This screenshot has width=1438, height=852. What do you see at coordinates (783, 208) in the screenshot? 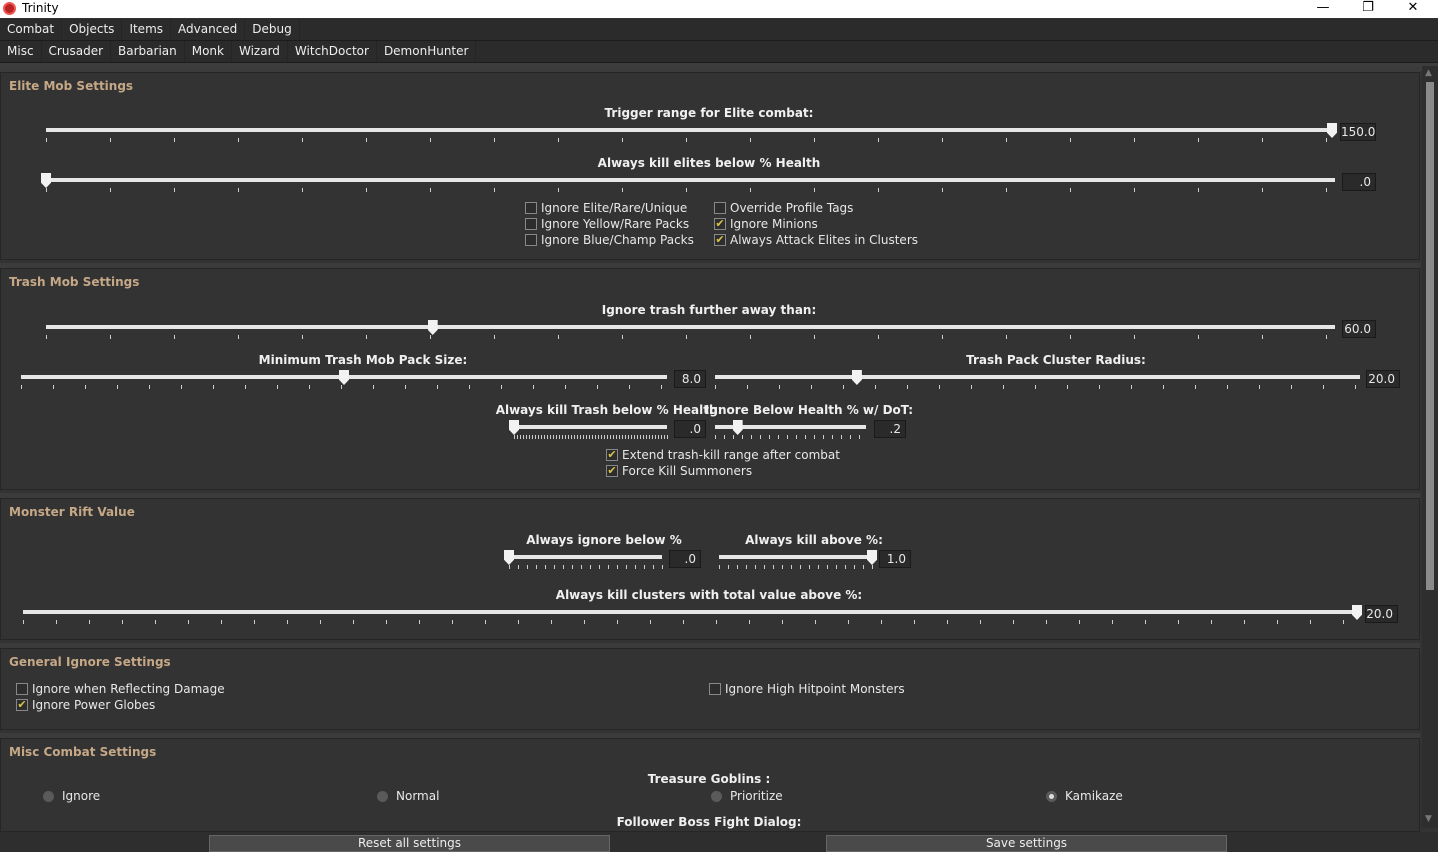
I see `checkbox-override-profile-tags: Override Profile Tags` at bounding box center [783, 208].